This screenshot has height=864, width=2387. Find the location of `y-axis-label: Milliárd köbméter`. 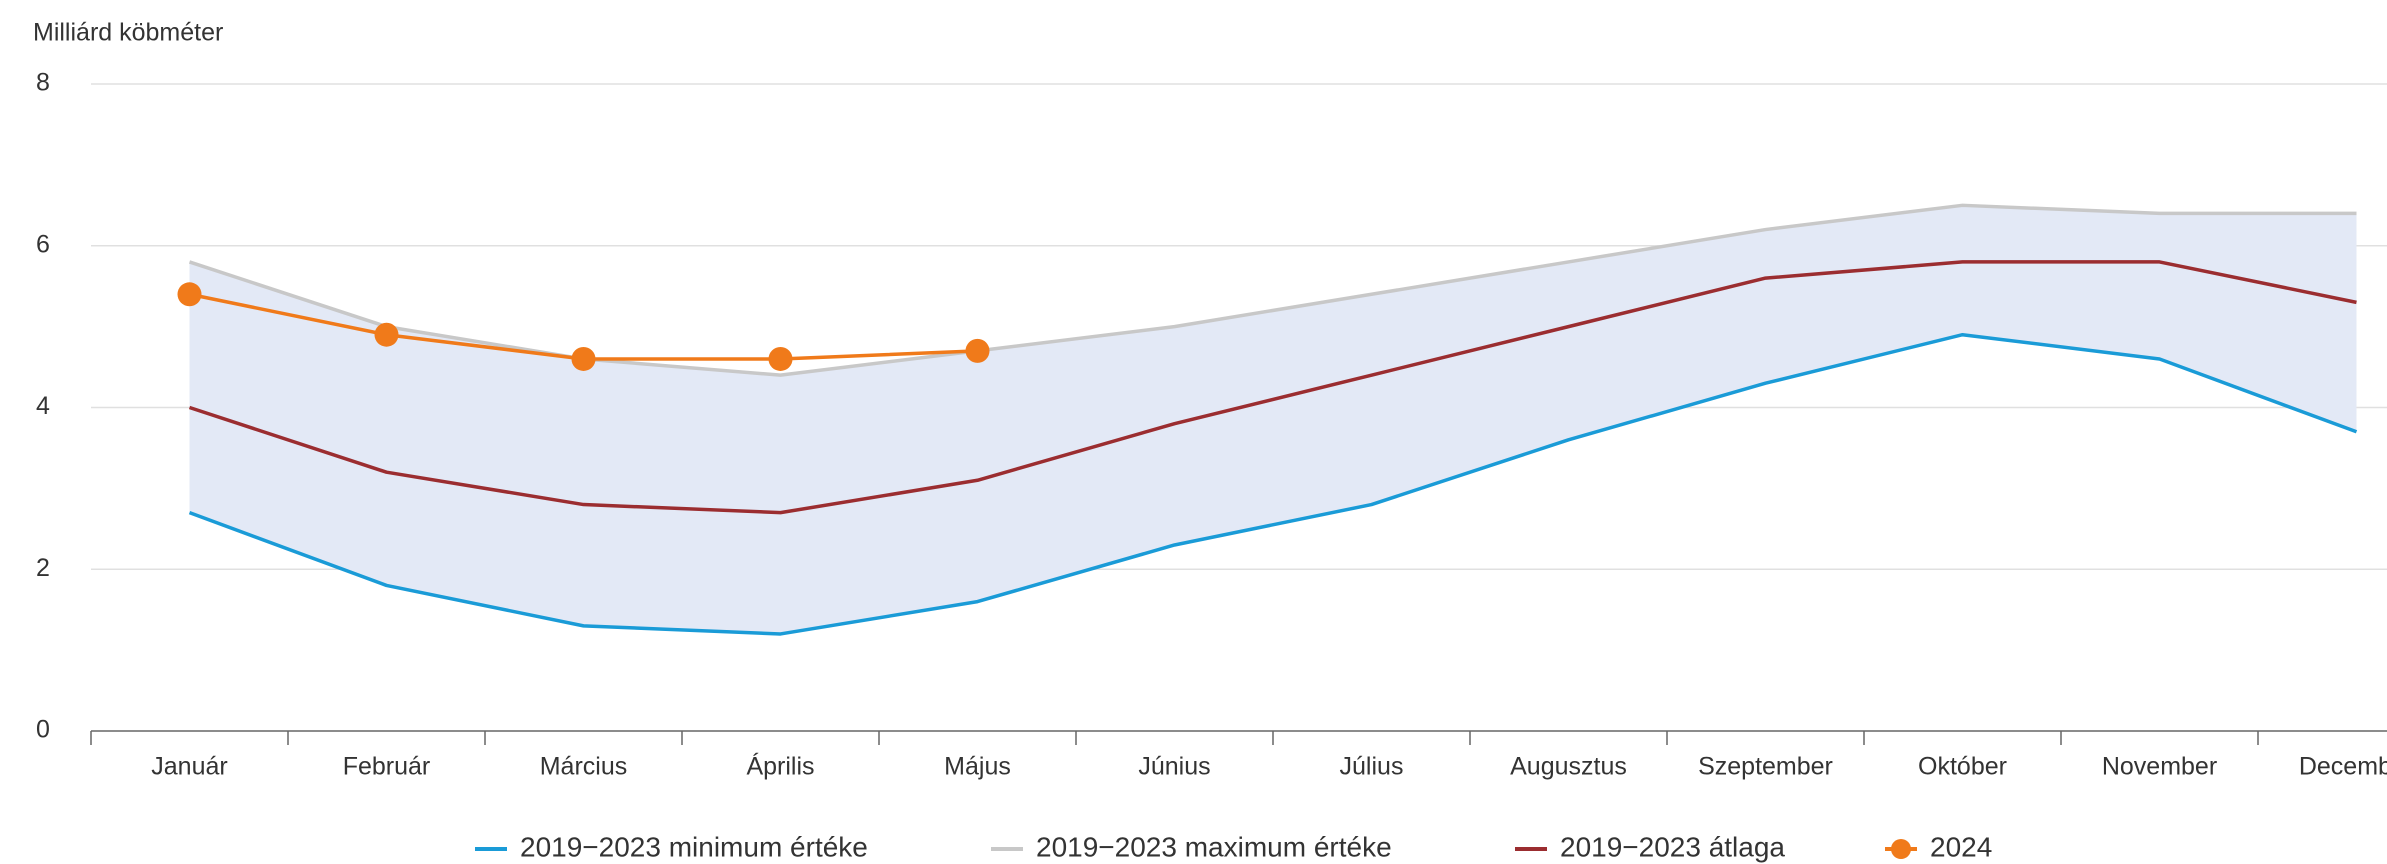

y-axis-label: Milliárd köbméter is located at coordinates (128, 33).